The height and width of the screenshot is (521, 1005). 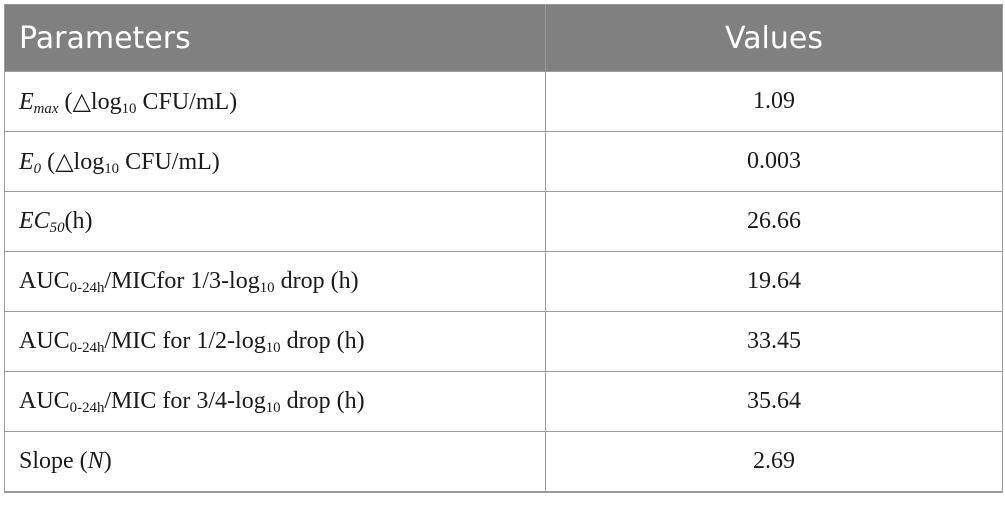 What do you see at coordinates (774, 221) in the screenshot?
I see `value-cell: 26.66` at bounding box center [774, 221].